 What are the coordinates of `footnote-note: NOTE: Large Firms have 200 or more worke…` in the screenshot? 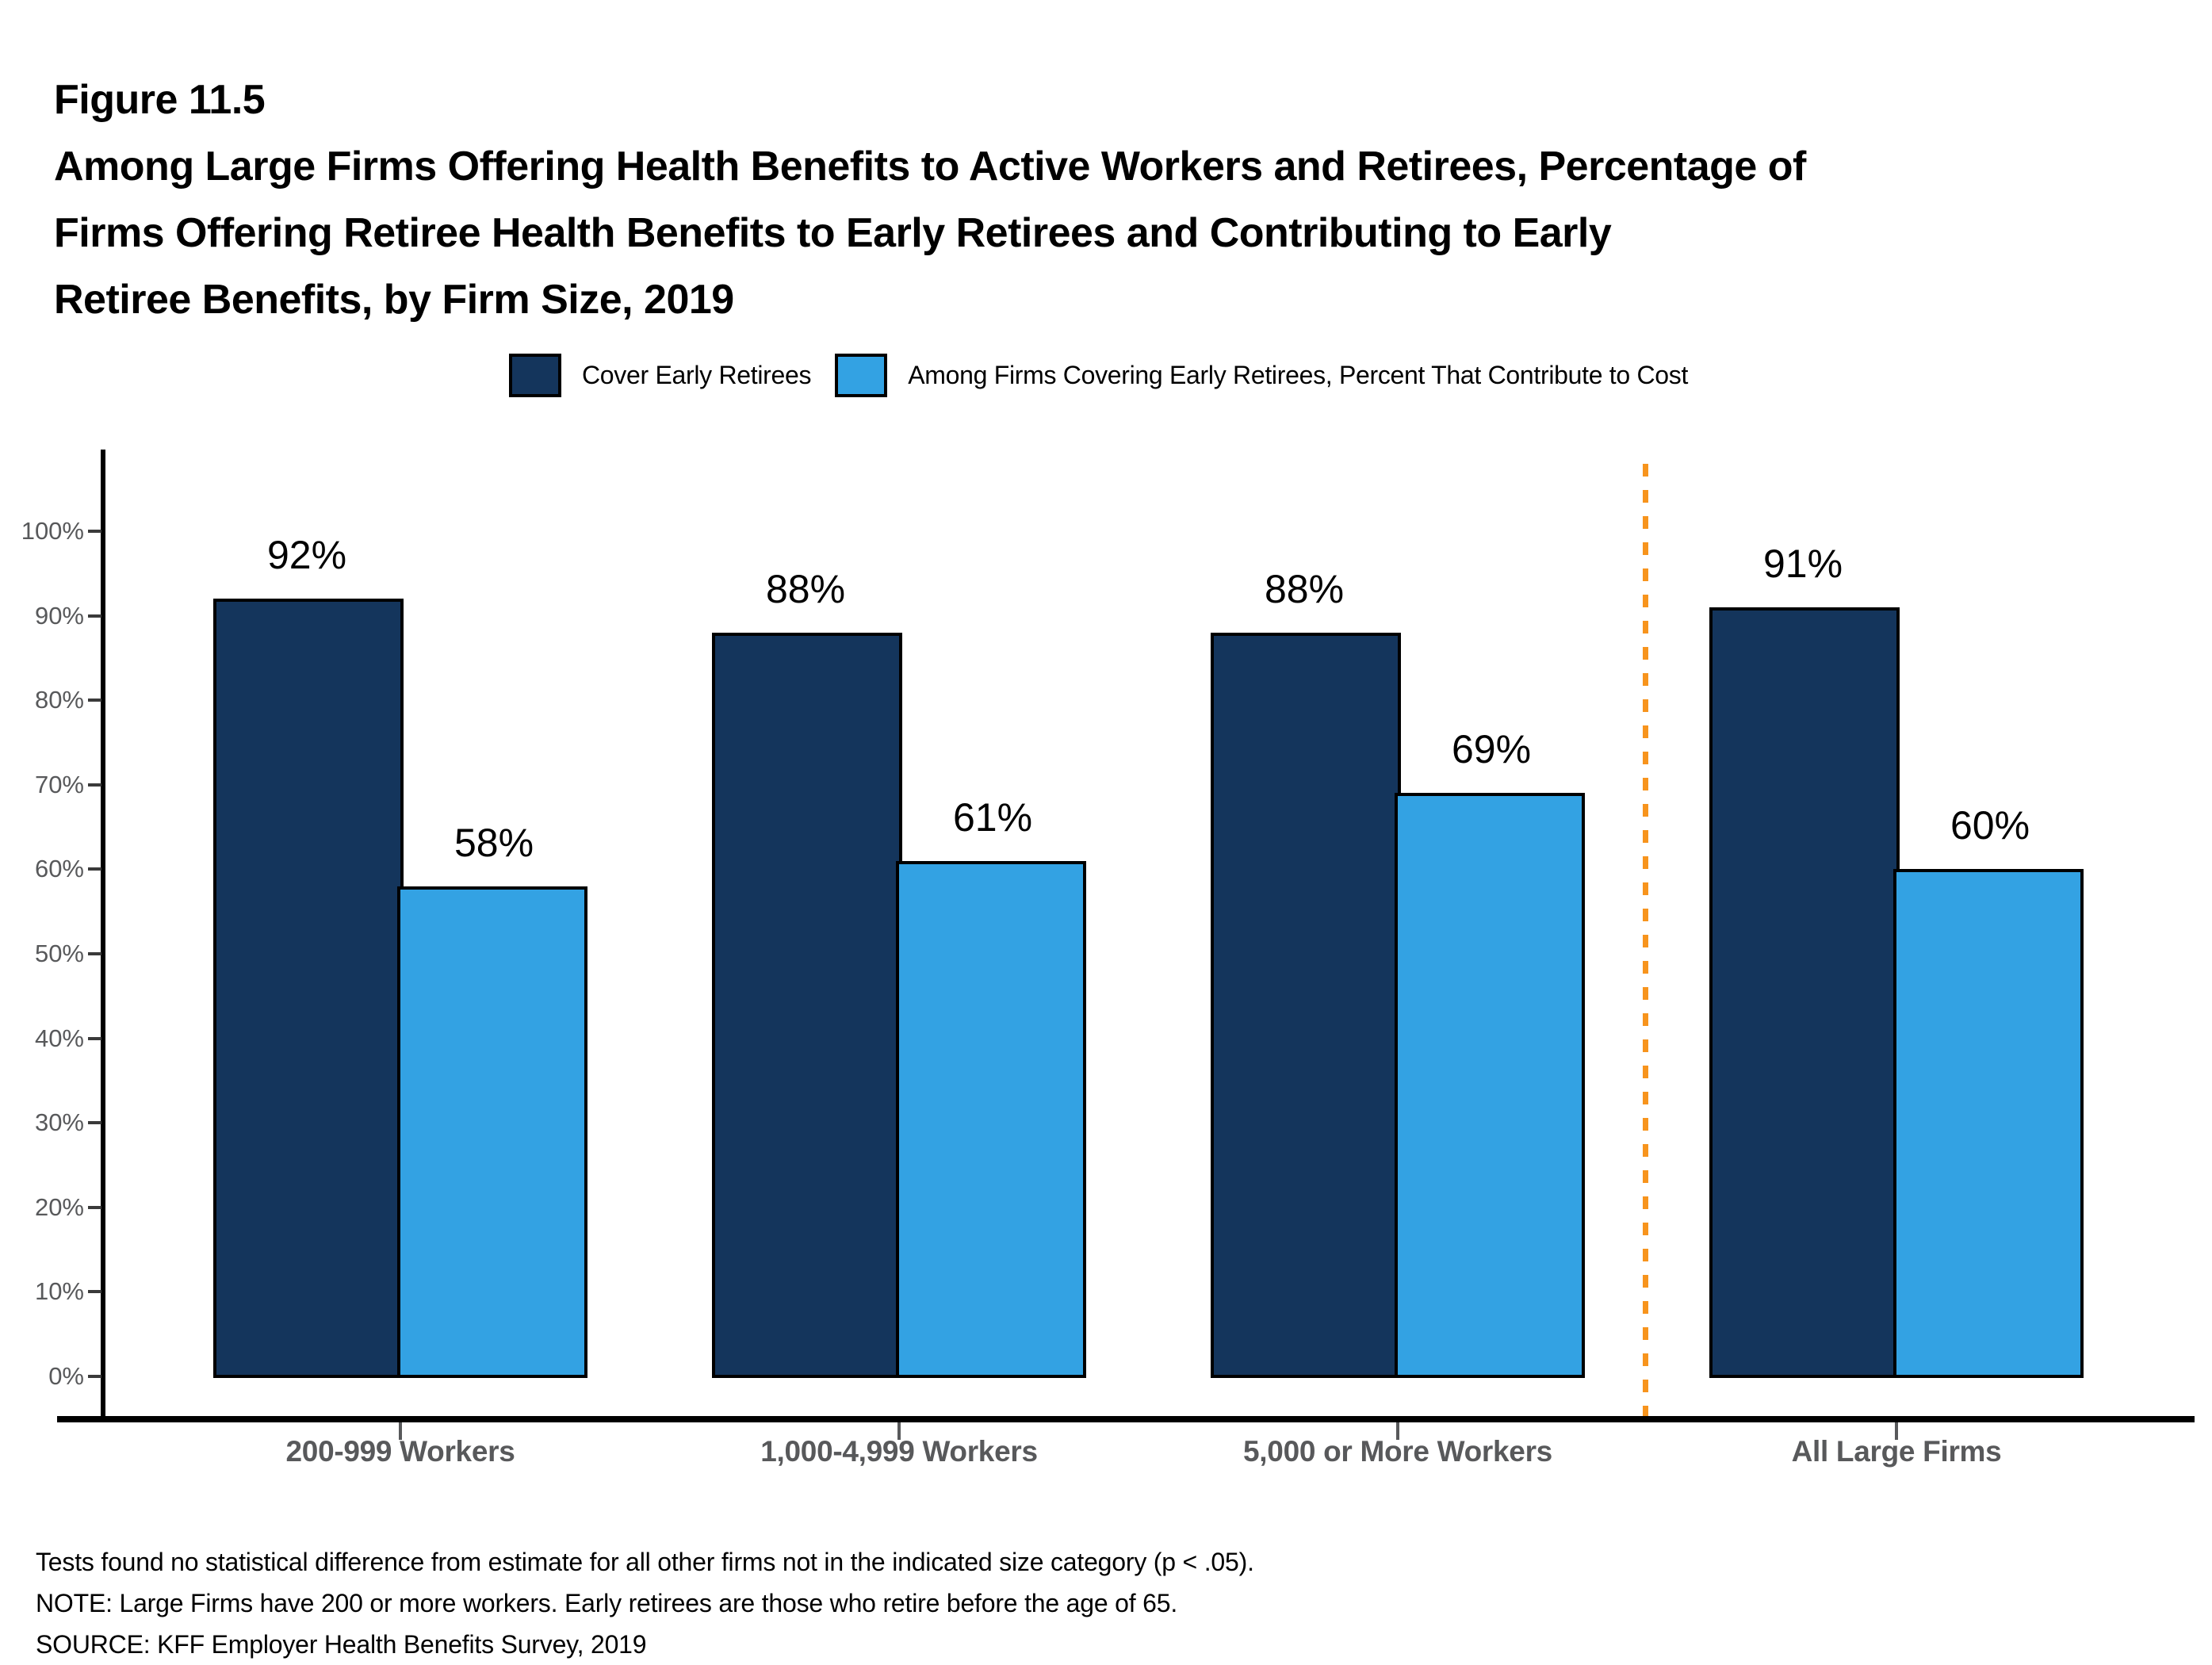 It's located at (607, 1603).